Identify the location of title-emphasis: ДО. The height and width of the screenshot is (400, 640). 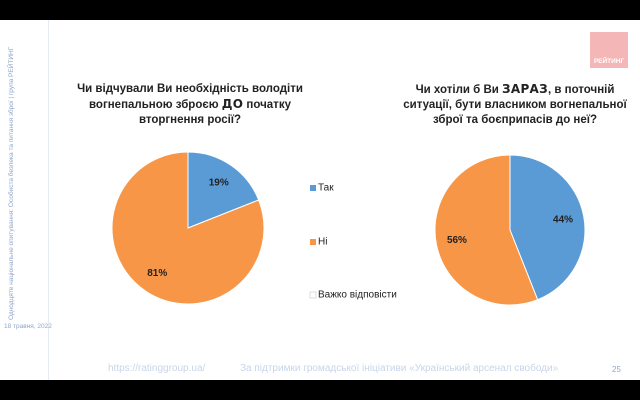
(232, 104).